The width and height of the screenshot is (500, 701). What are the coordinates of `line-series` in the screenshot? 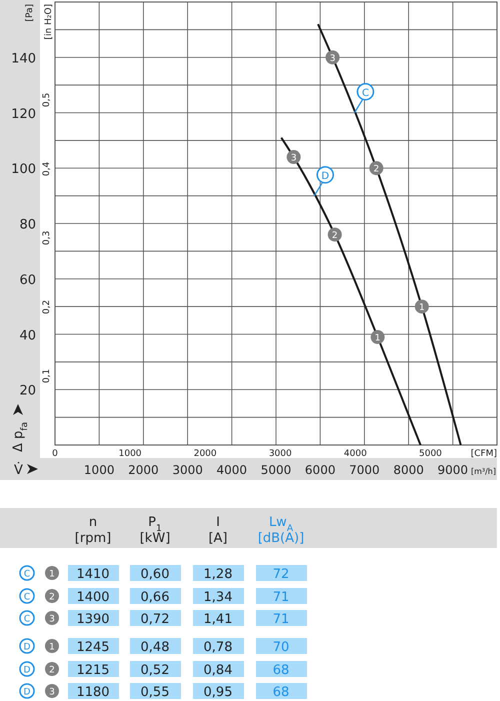 It's located at (351, 291).